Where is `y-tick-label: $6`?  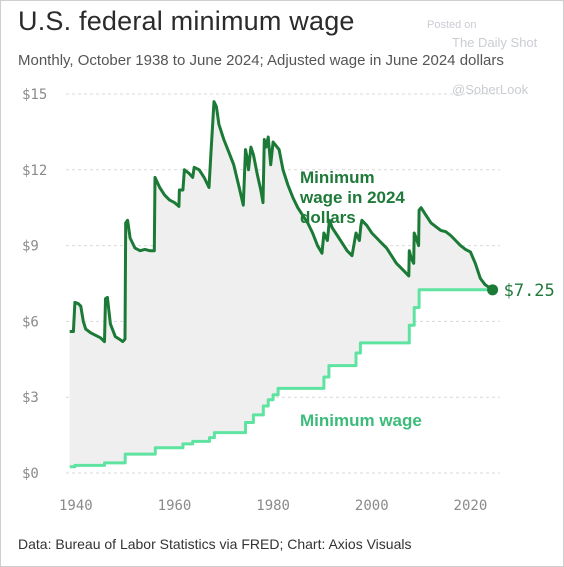
y-tick-label: $6 is located at coordinates (30, 322).